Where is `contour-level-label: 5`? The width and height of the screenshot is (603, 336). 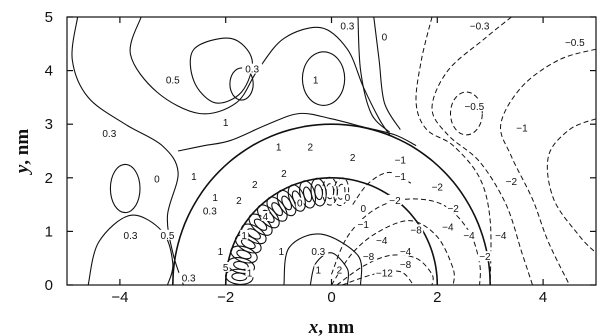
contour-level-label: 5 is located at coordinates (226, 268).